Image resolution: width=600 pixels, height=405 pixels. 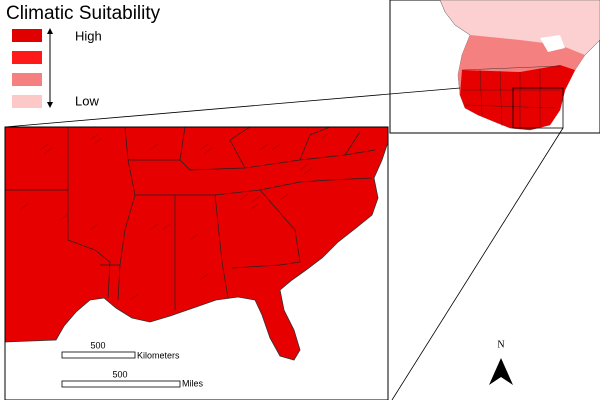 What do you see at coordinates (158, 355) in the screenshot?
I see `scale-unit: Kilometers` at bounding box center [158, 355].